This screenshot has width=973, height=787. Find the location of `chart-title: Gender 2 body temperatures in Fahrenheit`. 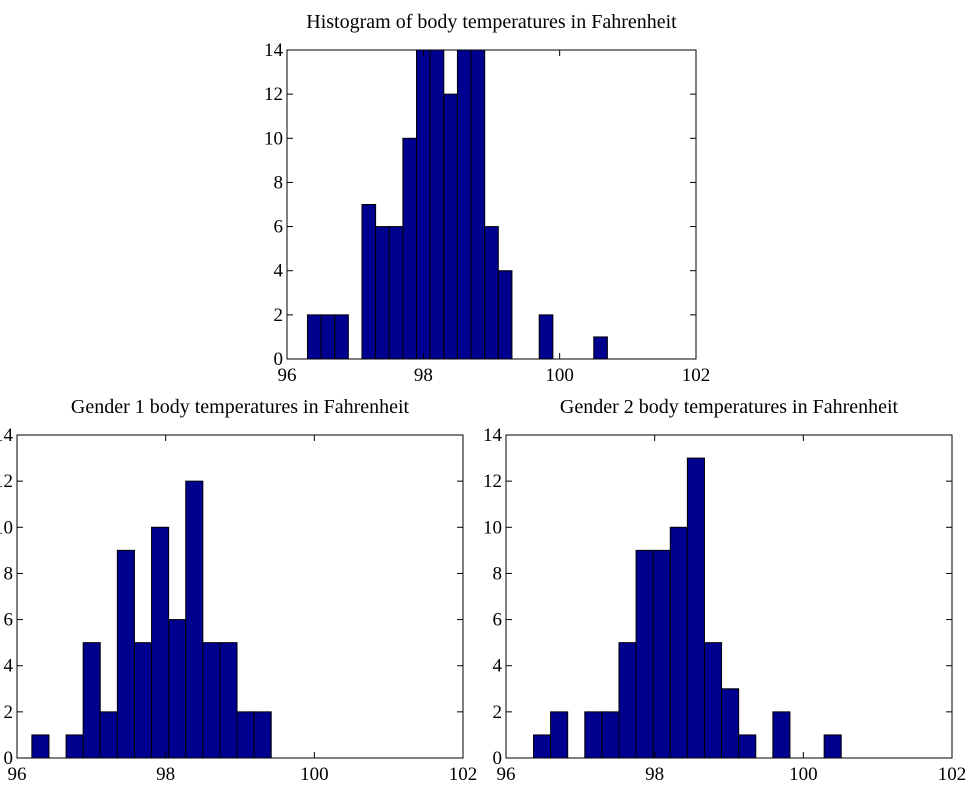

chart-title: Gender 2 body temperatures in Fahrenheit is located at coordinates (729, 407).